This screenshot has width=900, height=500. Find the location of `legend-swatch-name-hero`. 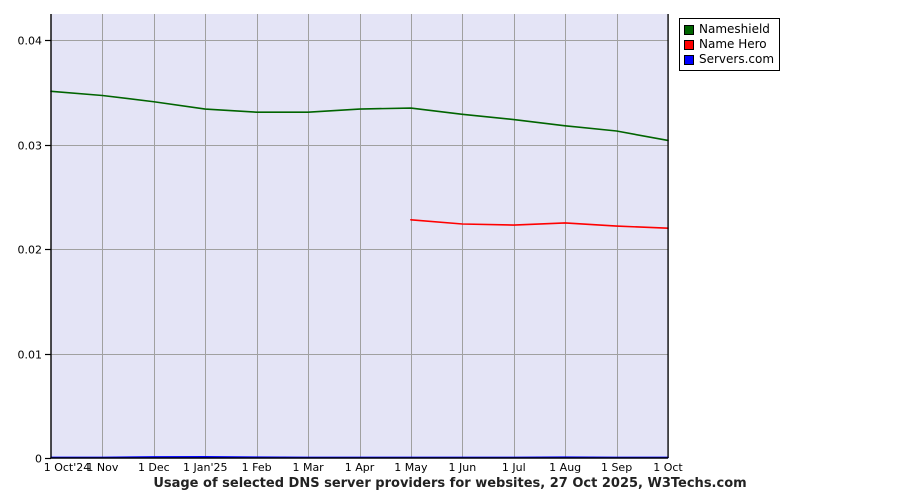

legend-swatch-name-hero is located at coordinates (689, 44).